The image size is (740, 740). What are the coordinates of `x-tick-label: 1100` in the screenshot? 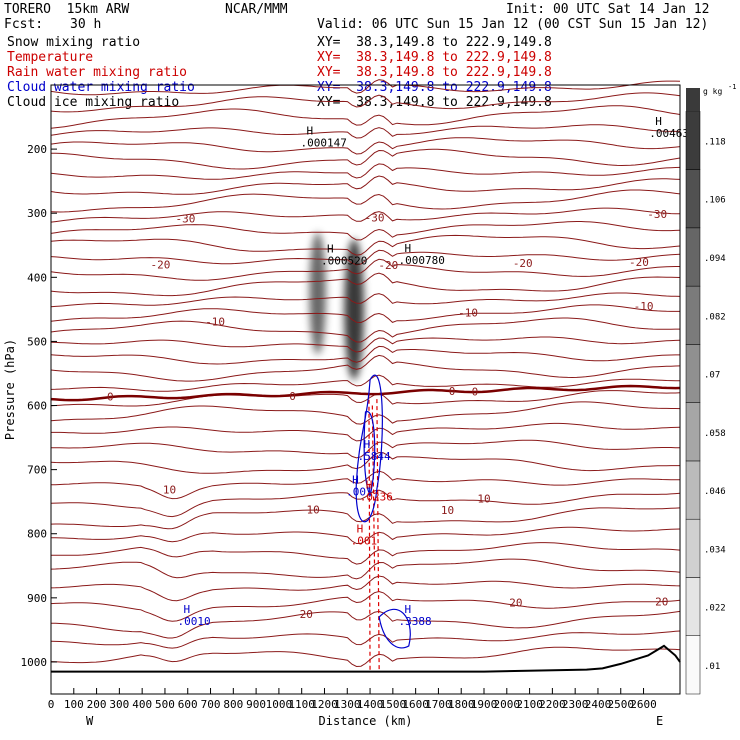 It's located at (301, 704).